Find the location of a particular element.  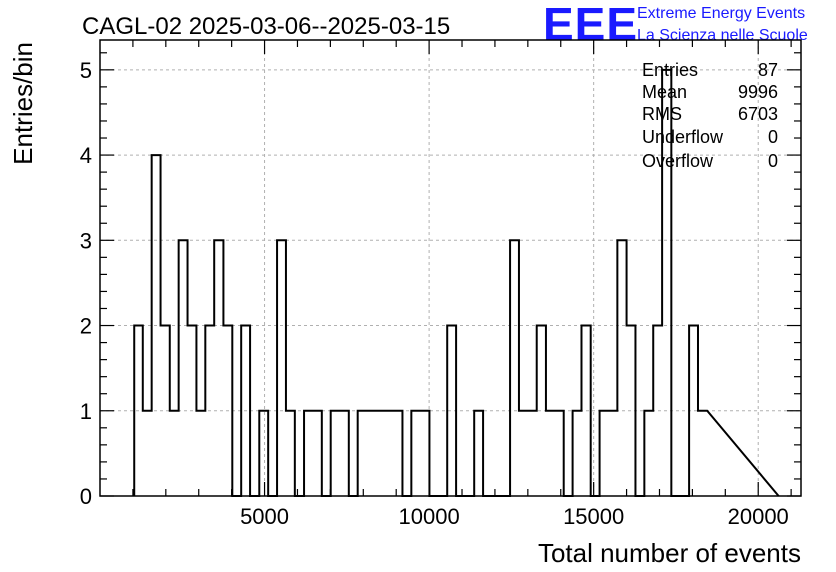

logo-line-2: La Scienza nelle Scuole is located at coordinates (722, 35).